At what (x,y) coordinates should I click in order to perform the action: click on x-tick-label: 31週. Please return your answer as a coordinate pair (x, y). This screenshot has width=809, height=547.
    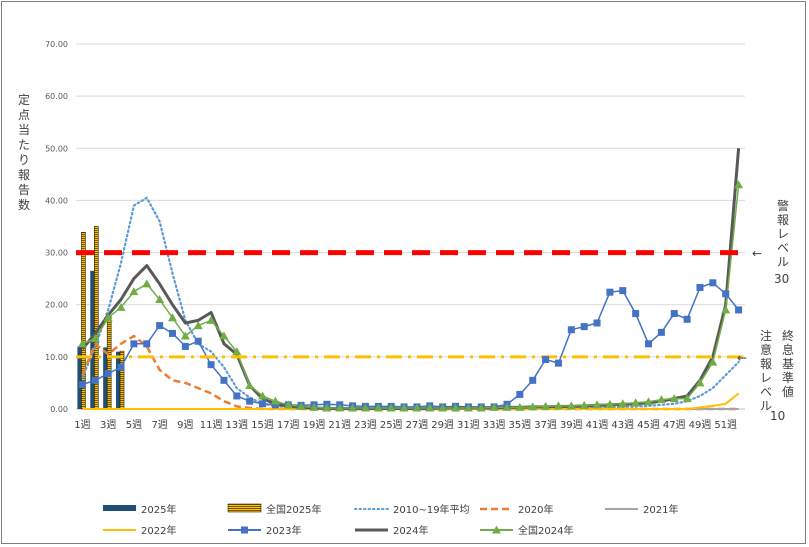
    Looking at the image, I should click on (468, 425).